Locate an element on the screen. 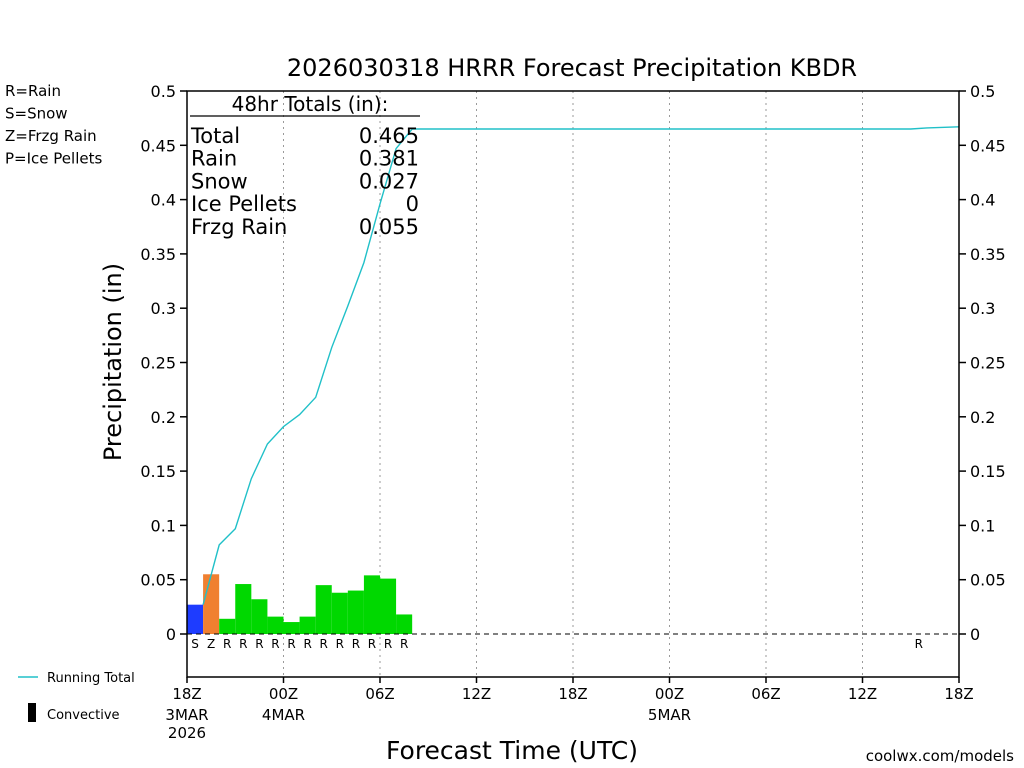 The height and width of the screenshot is (768, 1024). totals-row-label: Rain is located at coordinates (214, 159).